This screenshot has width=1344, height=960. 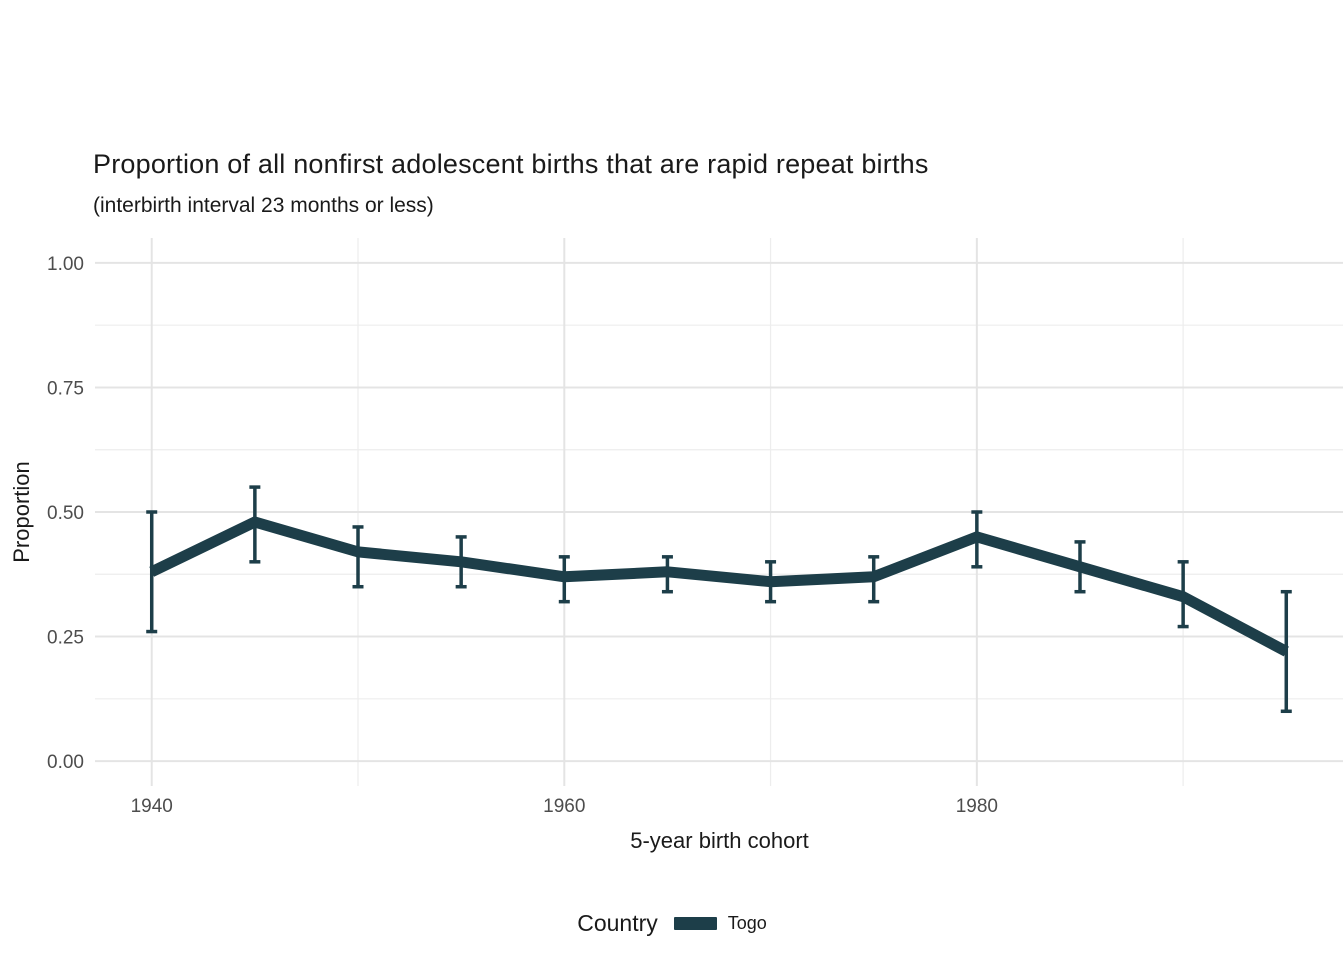 I want to click on y-tick-label: 0.75, so click(x=65, y=388).